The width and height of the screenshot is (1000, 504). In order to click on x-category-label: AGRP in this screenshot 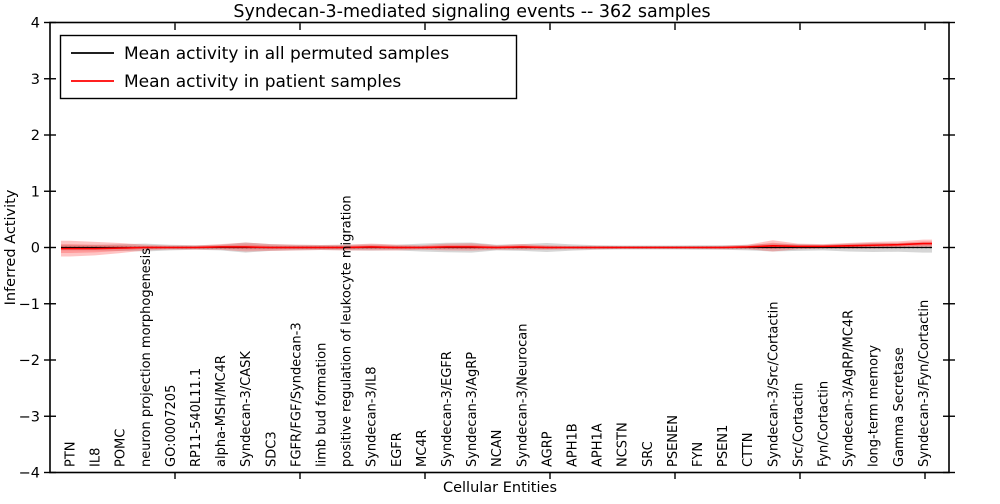, I will do `click(547, 449)`.